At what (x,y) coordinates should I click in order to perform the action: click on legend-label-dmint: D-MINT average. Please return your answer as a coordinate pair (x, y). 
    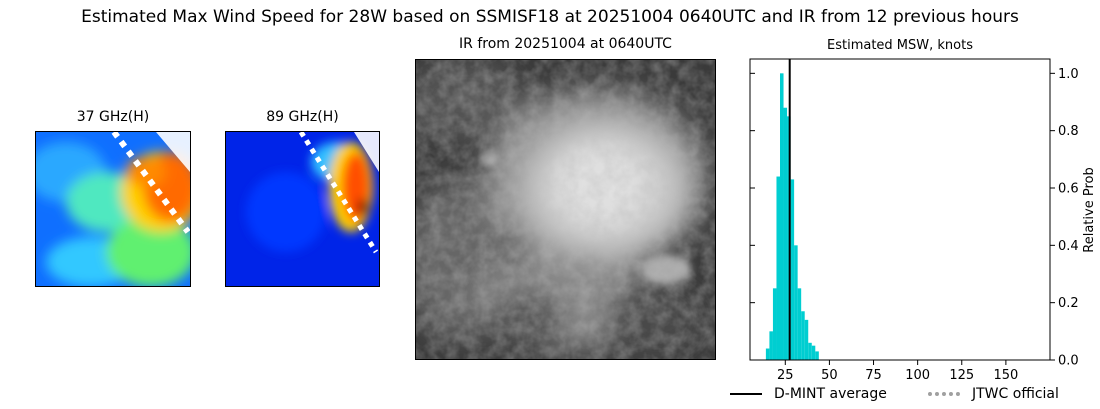
    Looking at the image, I should click on (830, 394).